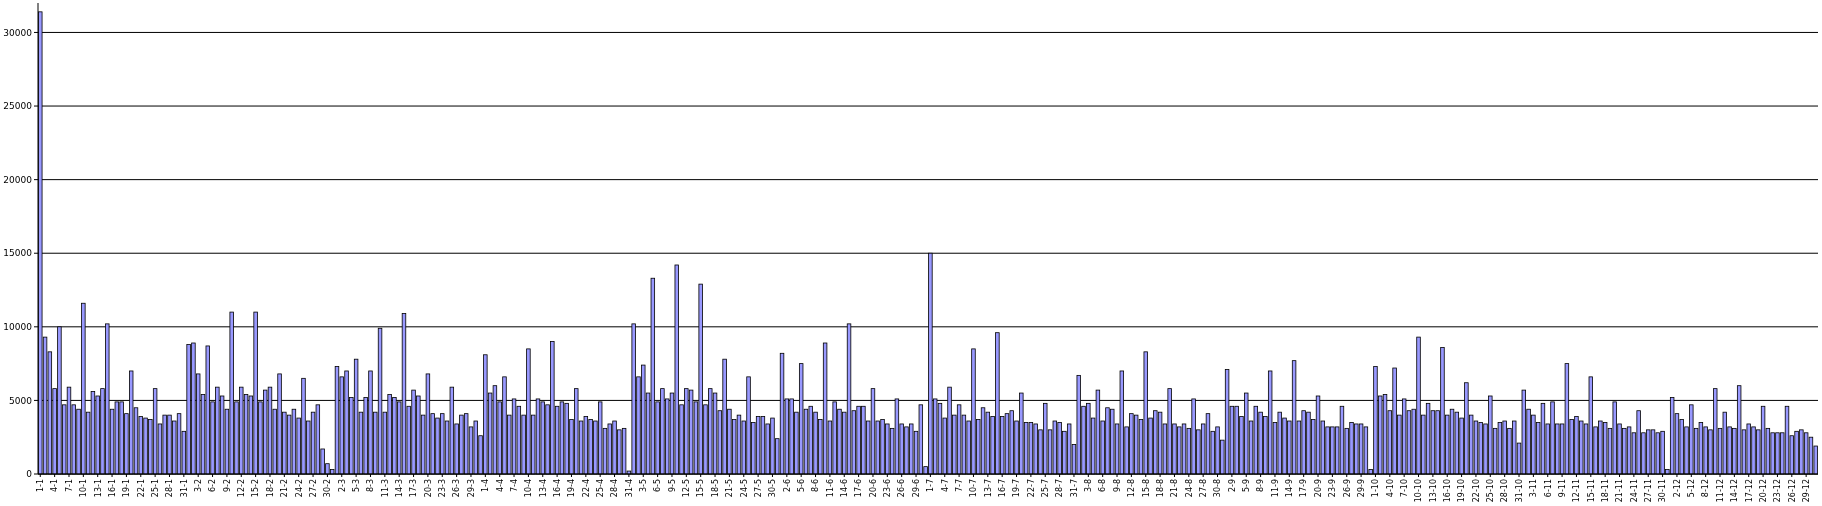 The height and width of the screenshot is (506, 1822). Describe the element at coordinates (529, 488) in the screenshot. I see `x-tick-label: 10-4` at that location.